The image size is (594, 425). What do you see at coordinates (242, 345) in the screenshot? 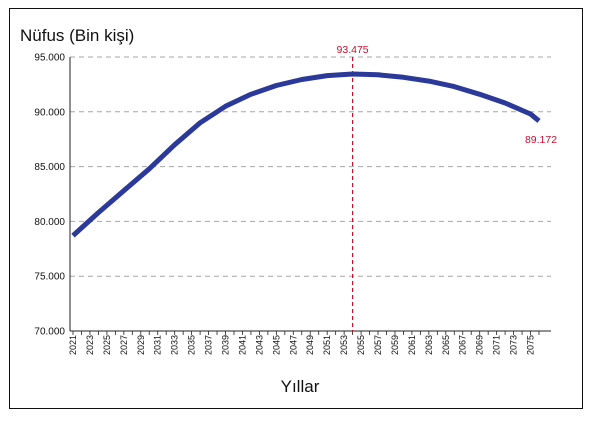
I see `x-tick-label: 2041` at bounding box center [242, 345].